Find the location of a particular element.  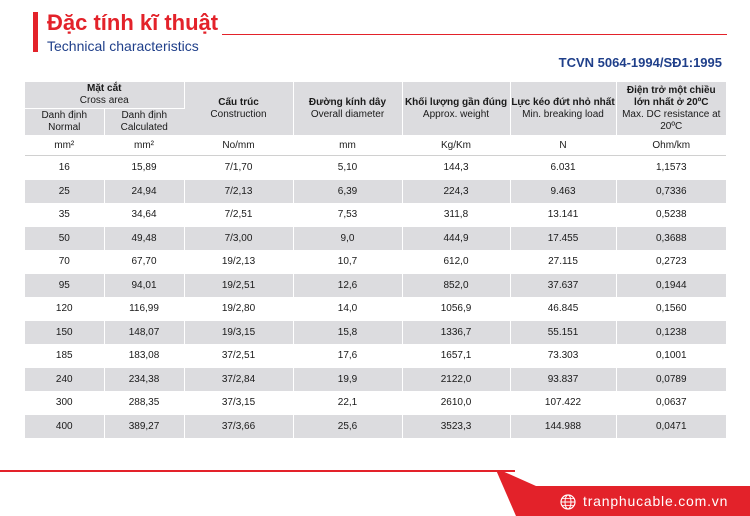

table-row: 50 49,48 7/3,00 9,0 444,9 17.455 0,3688 is located at coordinates (375, 238).